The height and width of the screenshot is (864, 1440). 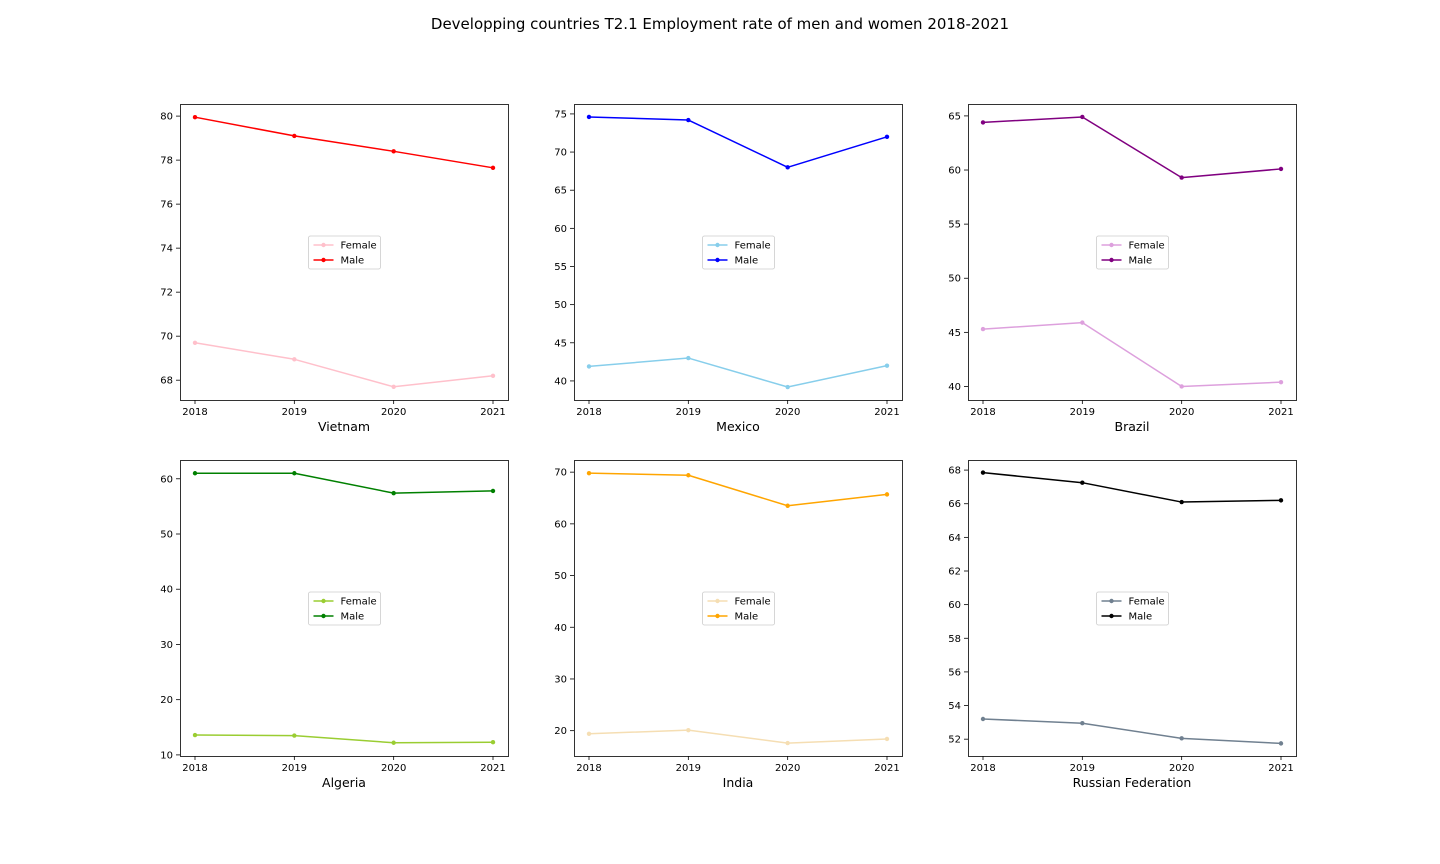 What do you see at coordinates (738, 142) in the screenshot?
I see `series-line-mexico-male` at bounding box center [738, 142].